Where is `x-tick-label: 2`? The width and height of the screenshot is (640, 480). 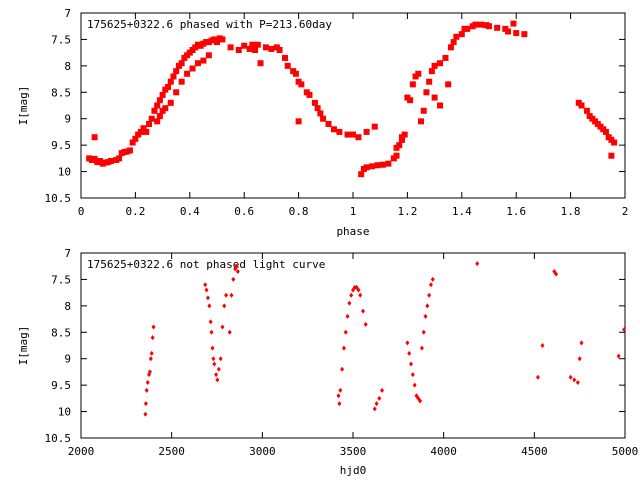 x-tick-label: 2 is located at coordinates (625, 211).